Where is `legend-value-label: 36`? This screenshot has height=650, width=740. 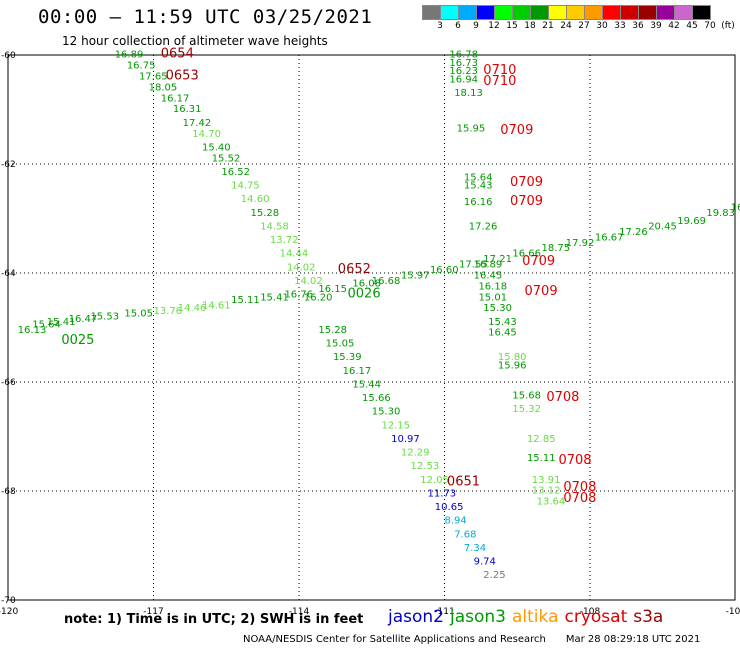
legend-value-label: 36 is located at coordinates (638, 26).